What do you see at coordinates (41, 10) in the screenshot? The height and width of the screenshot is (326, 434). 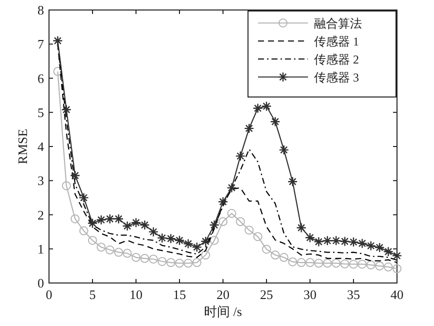 I see `y-tick-label: 8` at bounding box center [41, 10].